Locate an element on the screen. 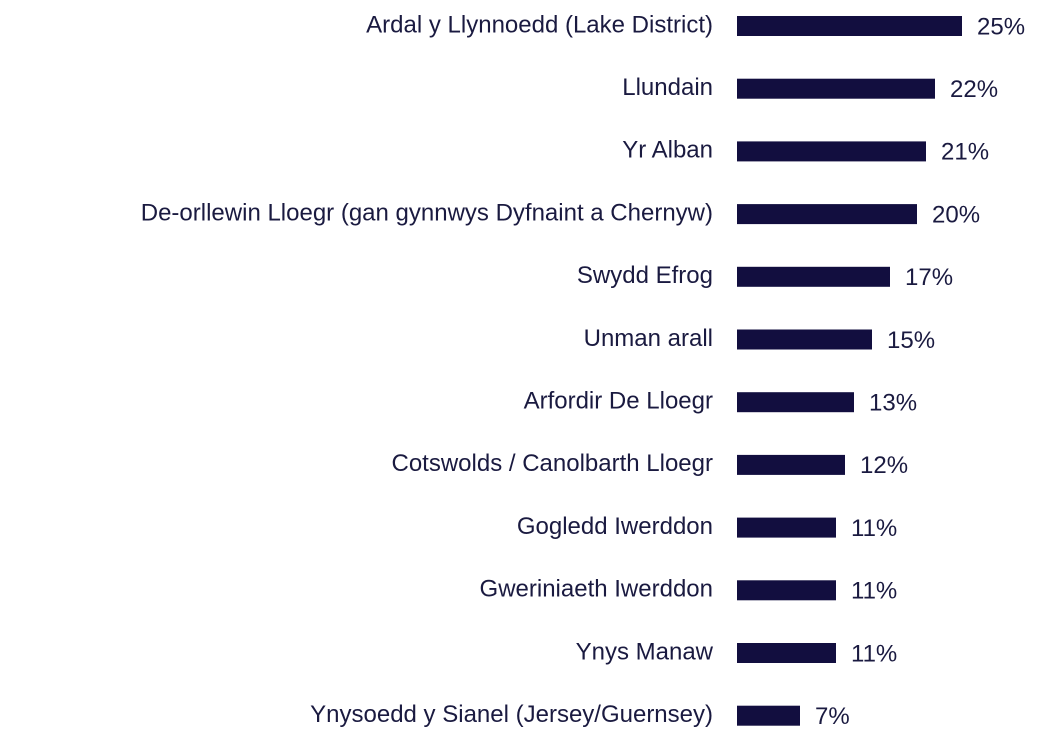  category-label: Cotswolds / Canolbarth Lloegr is located at coordinates (552, 463).